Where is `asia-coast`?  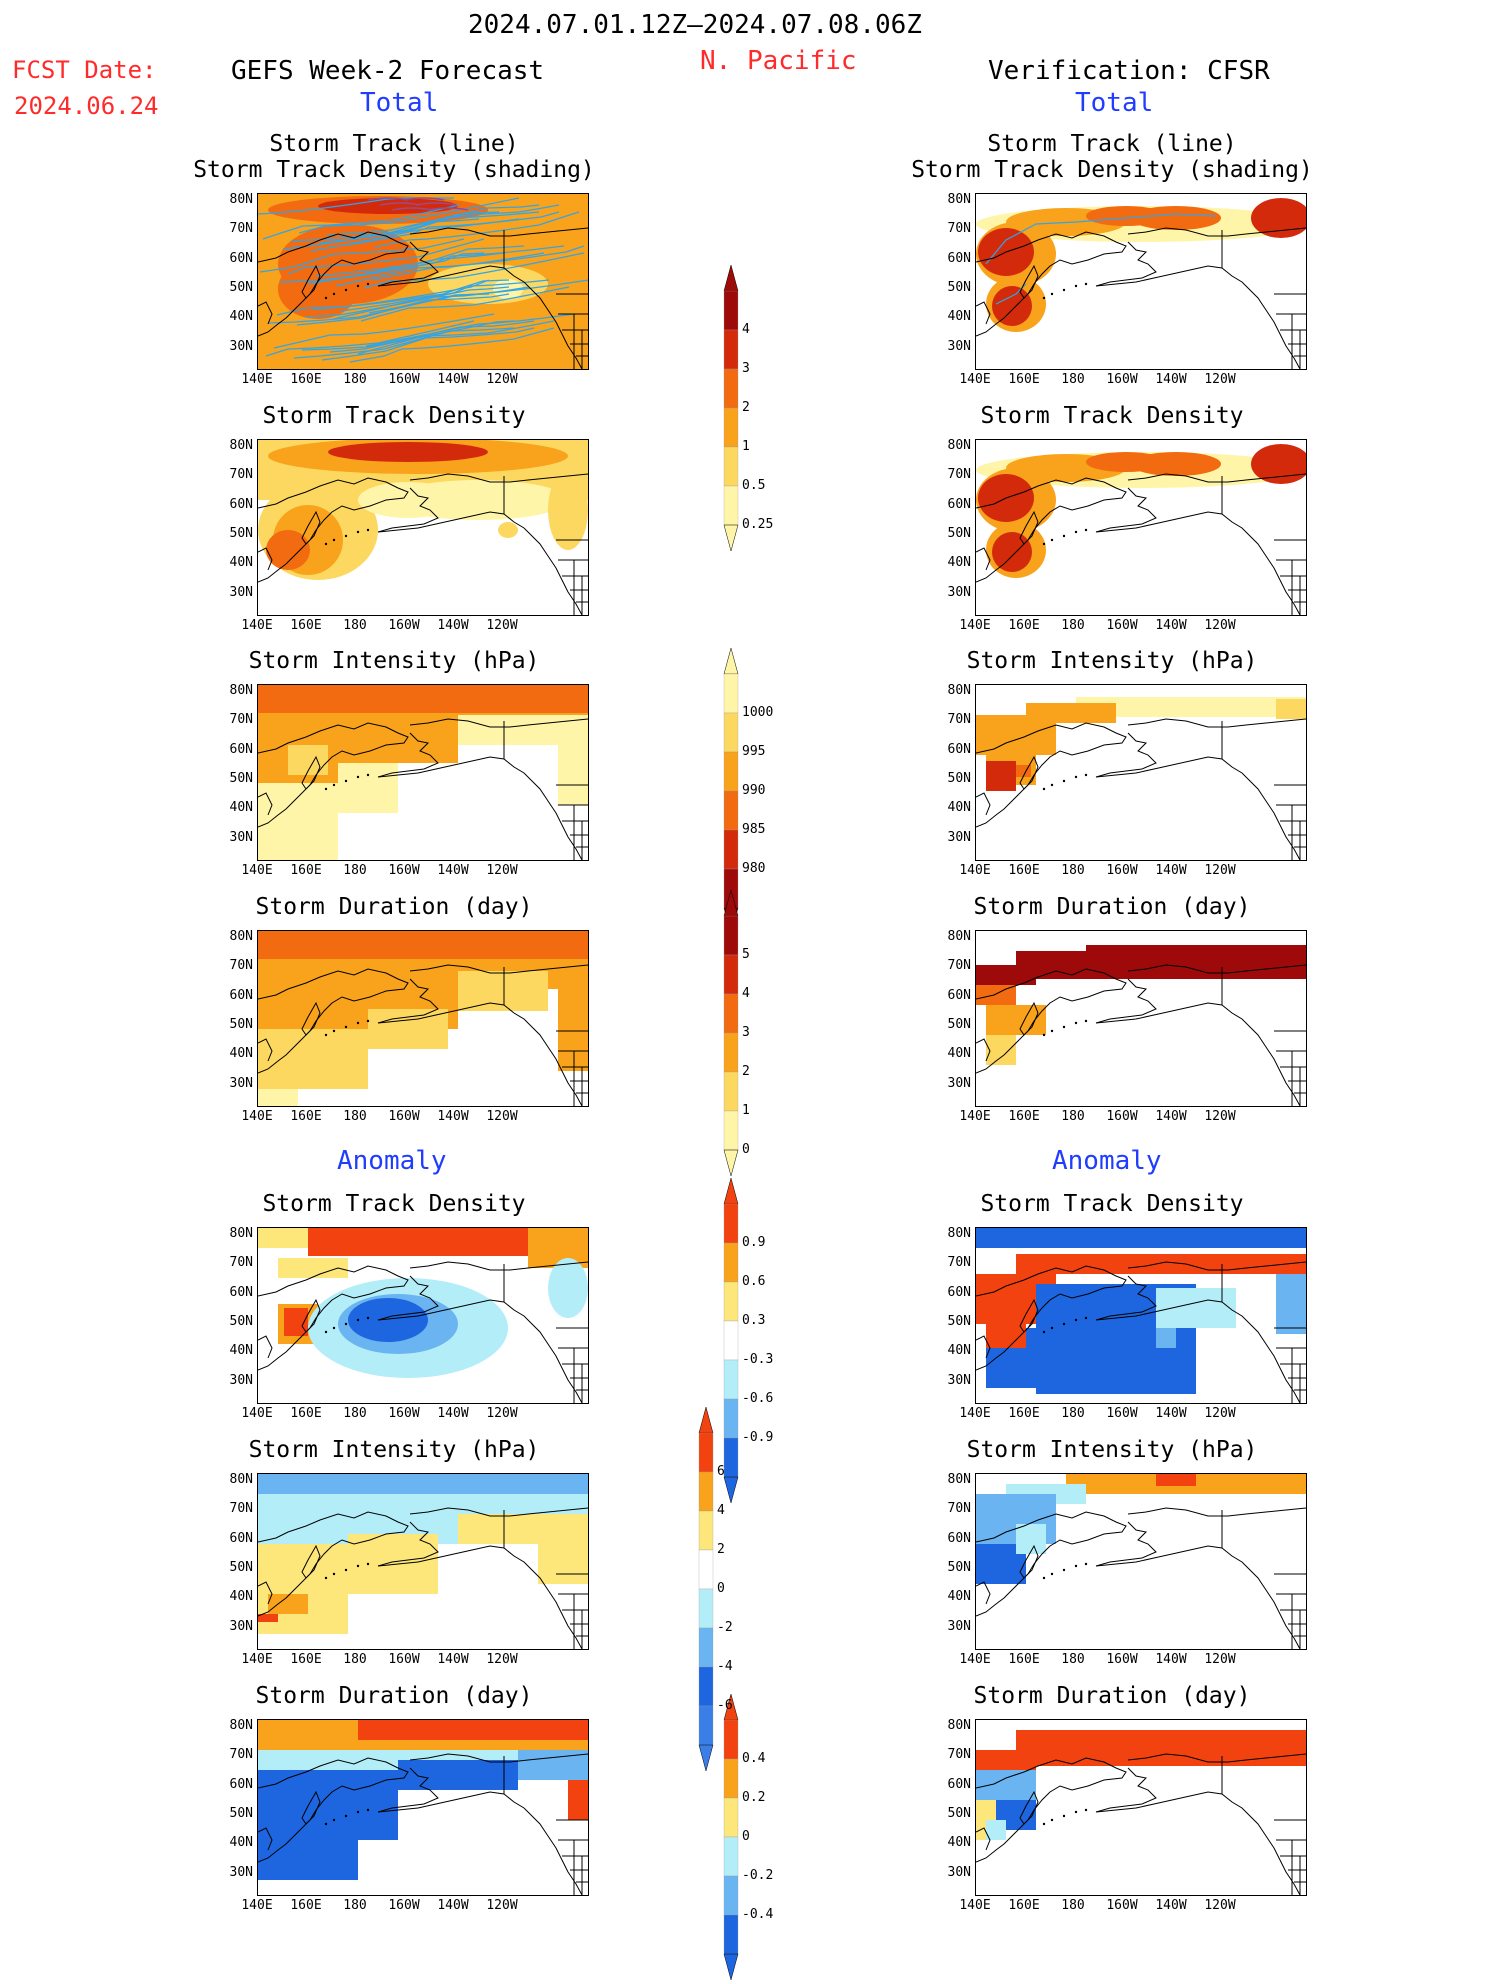 asia-coast is located at coordinates (333, 1564).